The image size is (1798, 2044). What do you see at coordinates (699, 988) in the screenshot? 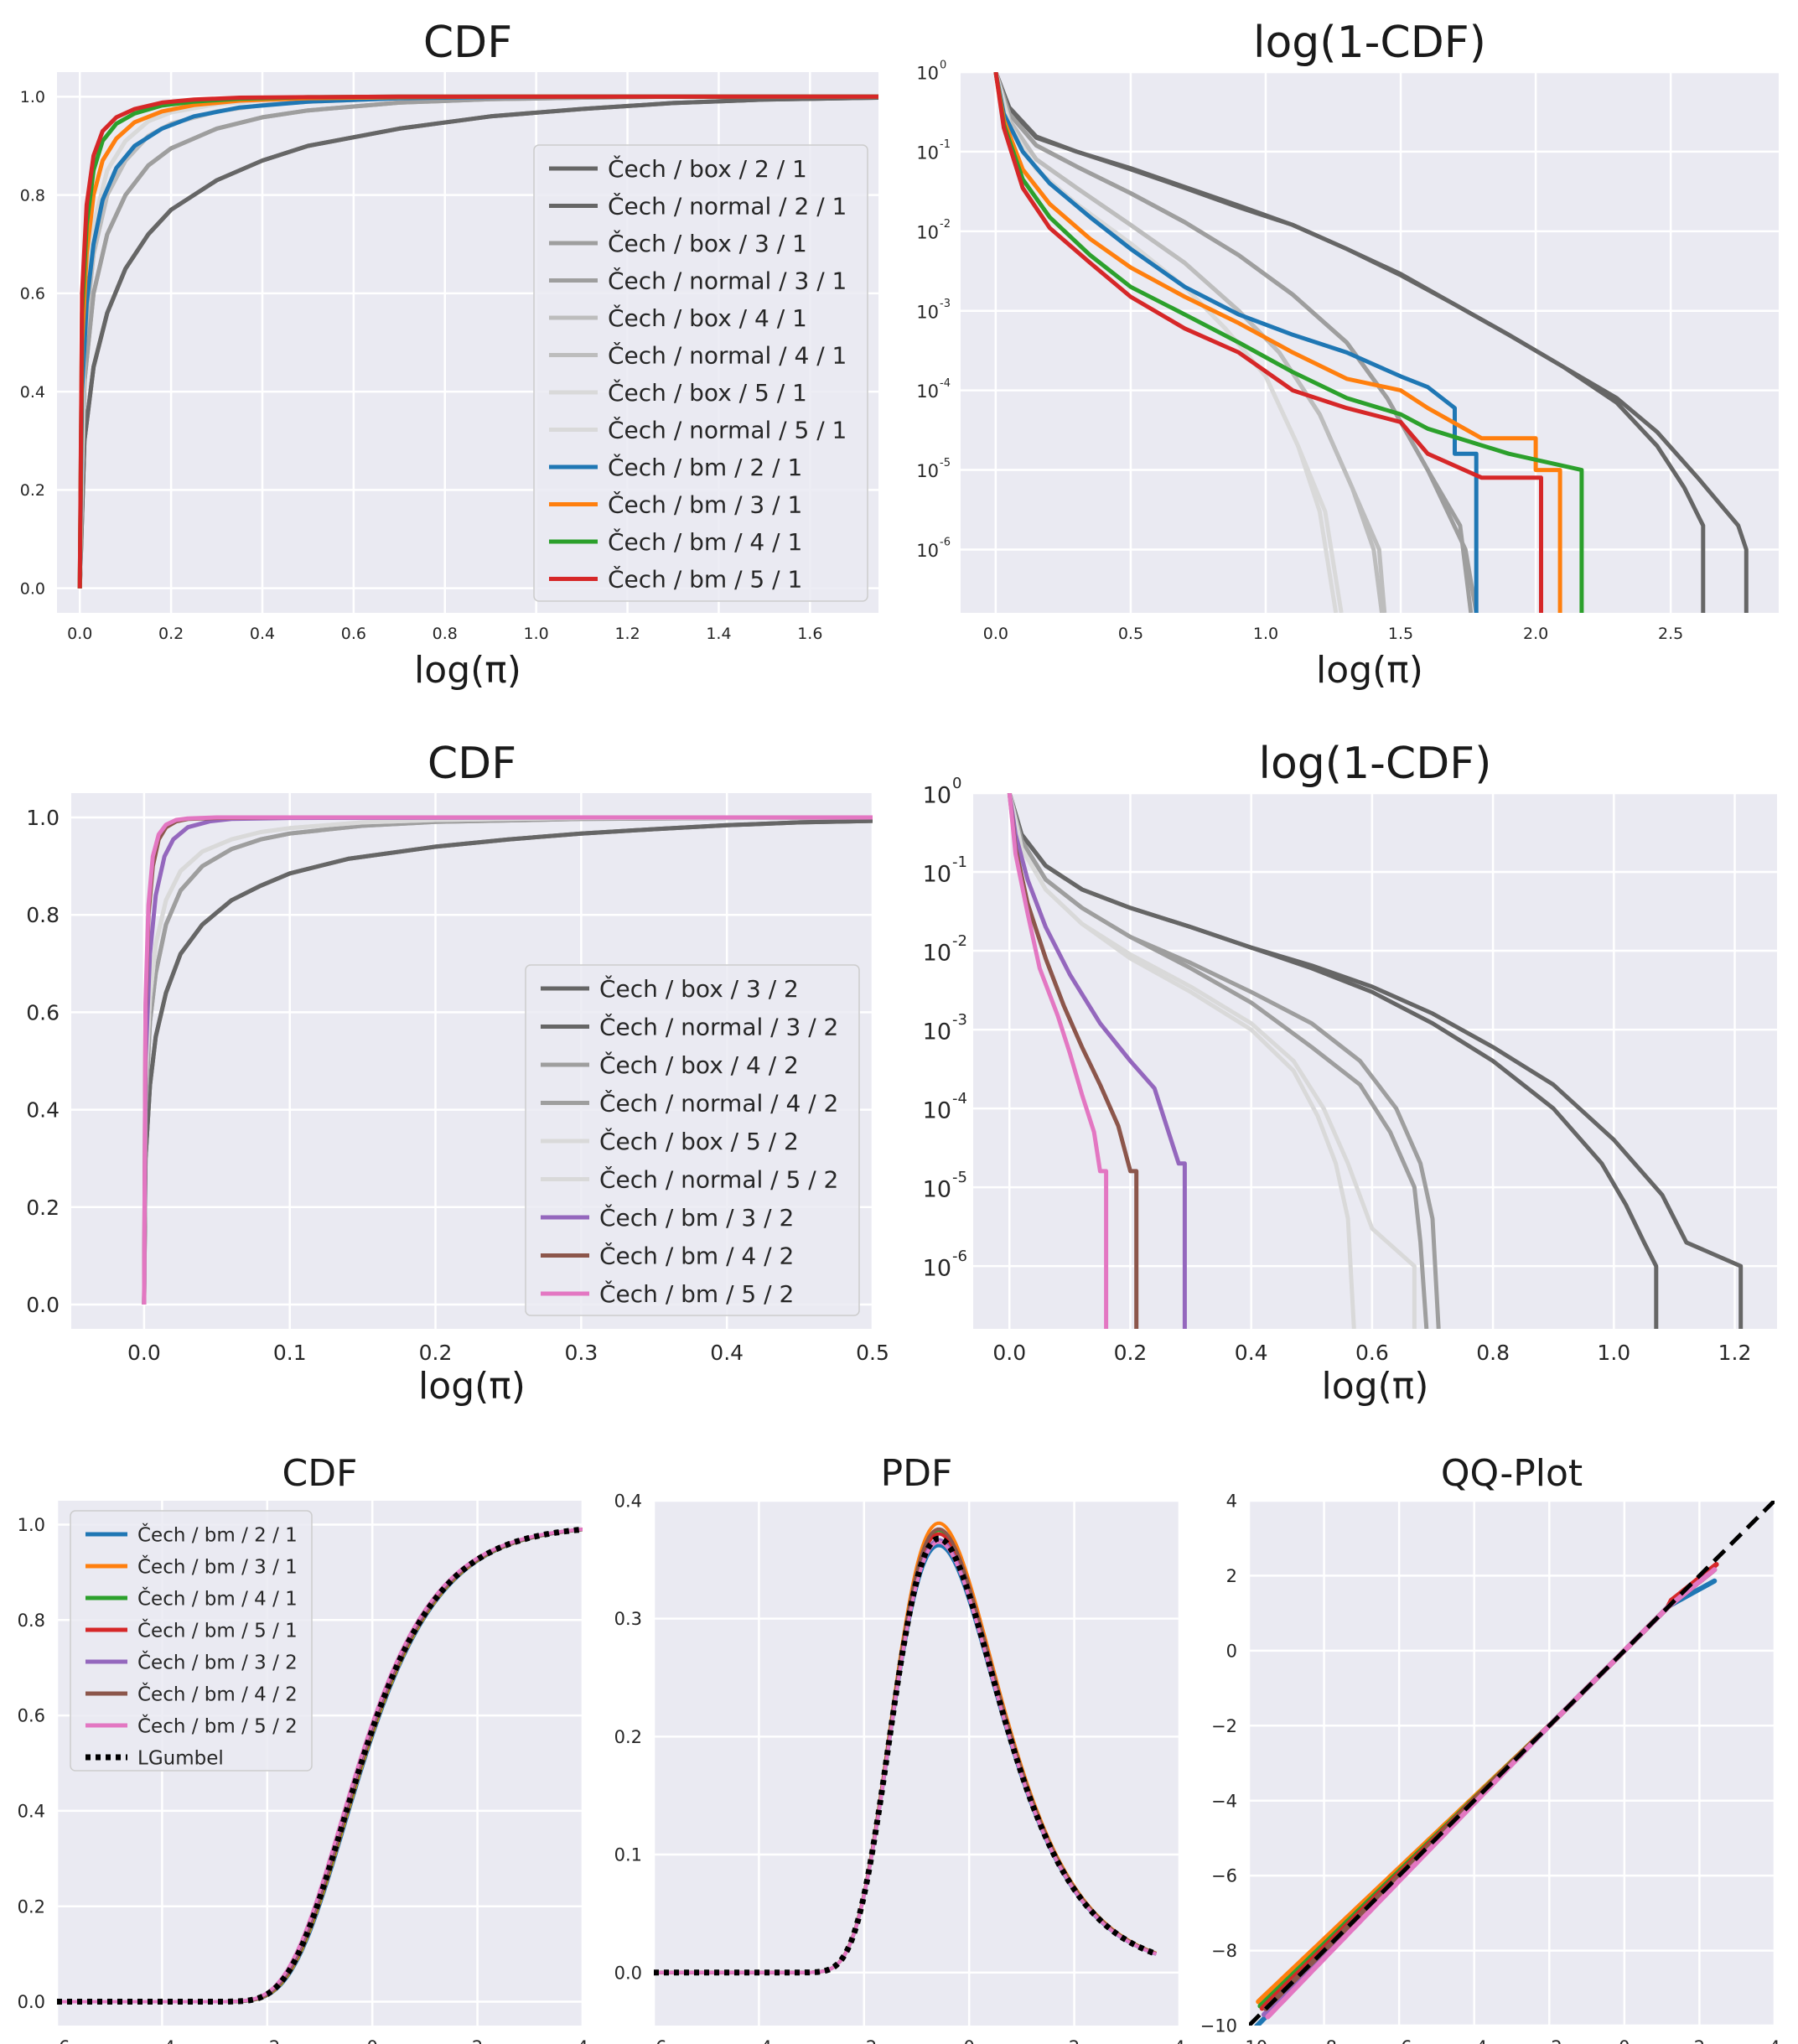
I see `legend-label: Čech / box / 3 / 2` at bounding box center [699, 988].